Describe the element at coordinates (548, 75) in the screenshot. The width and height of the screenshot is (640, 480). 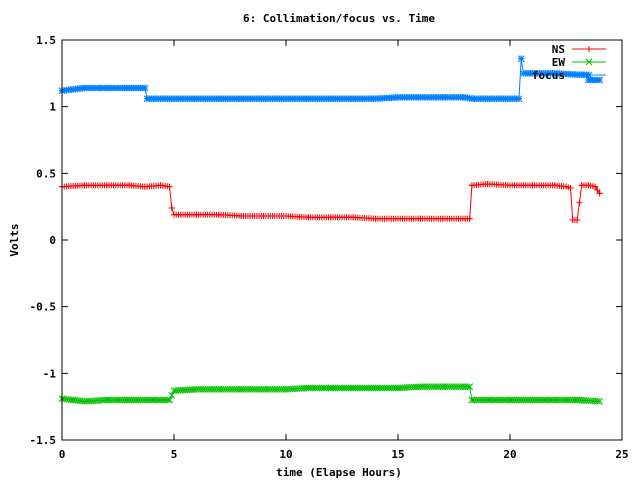
I see `legend-label-focus: focus` at that location.